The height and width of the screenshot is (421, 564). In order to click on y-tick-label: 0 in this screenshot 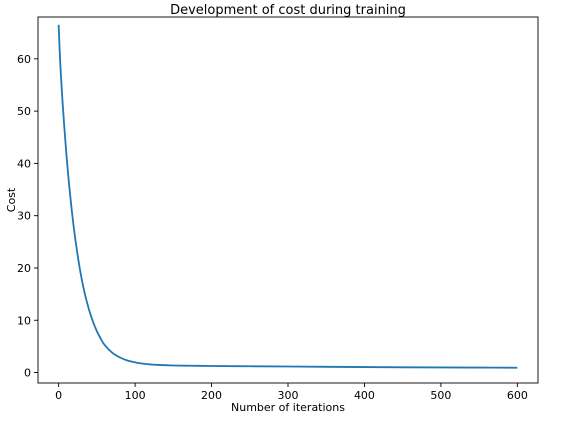, I will do `click(27, 373)`.